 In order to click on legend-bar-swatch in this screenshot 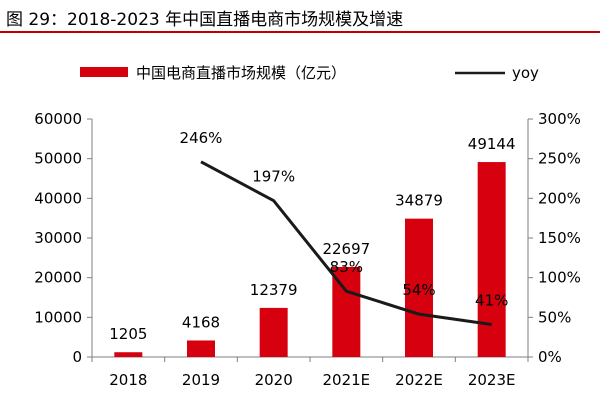, I will do `click(104, 72)`.